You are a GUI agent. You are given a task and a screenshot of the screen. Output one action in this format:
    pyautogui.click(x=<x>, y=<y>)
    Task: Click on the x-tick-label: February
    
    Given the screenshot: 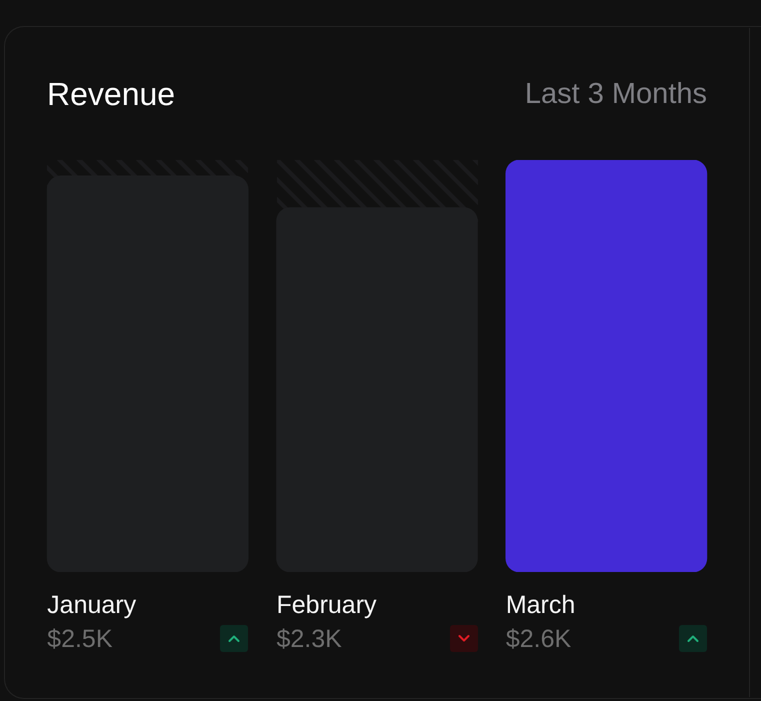 What is the action you would take?
    pyautogui.click(x=327, y=605)
    